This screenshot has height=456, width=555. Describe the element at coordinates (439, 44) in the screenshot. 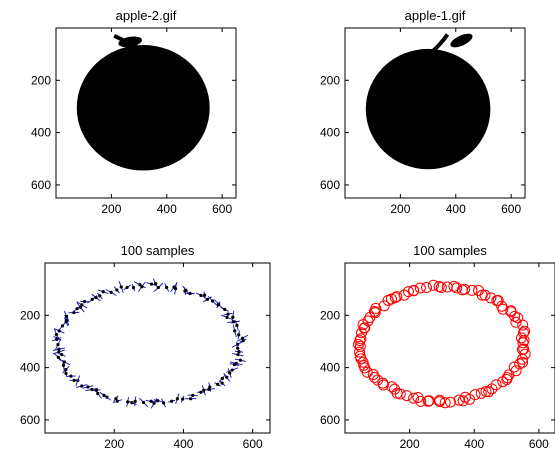

I see `apple-stem` at that location.